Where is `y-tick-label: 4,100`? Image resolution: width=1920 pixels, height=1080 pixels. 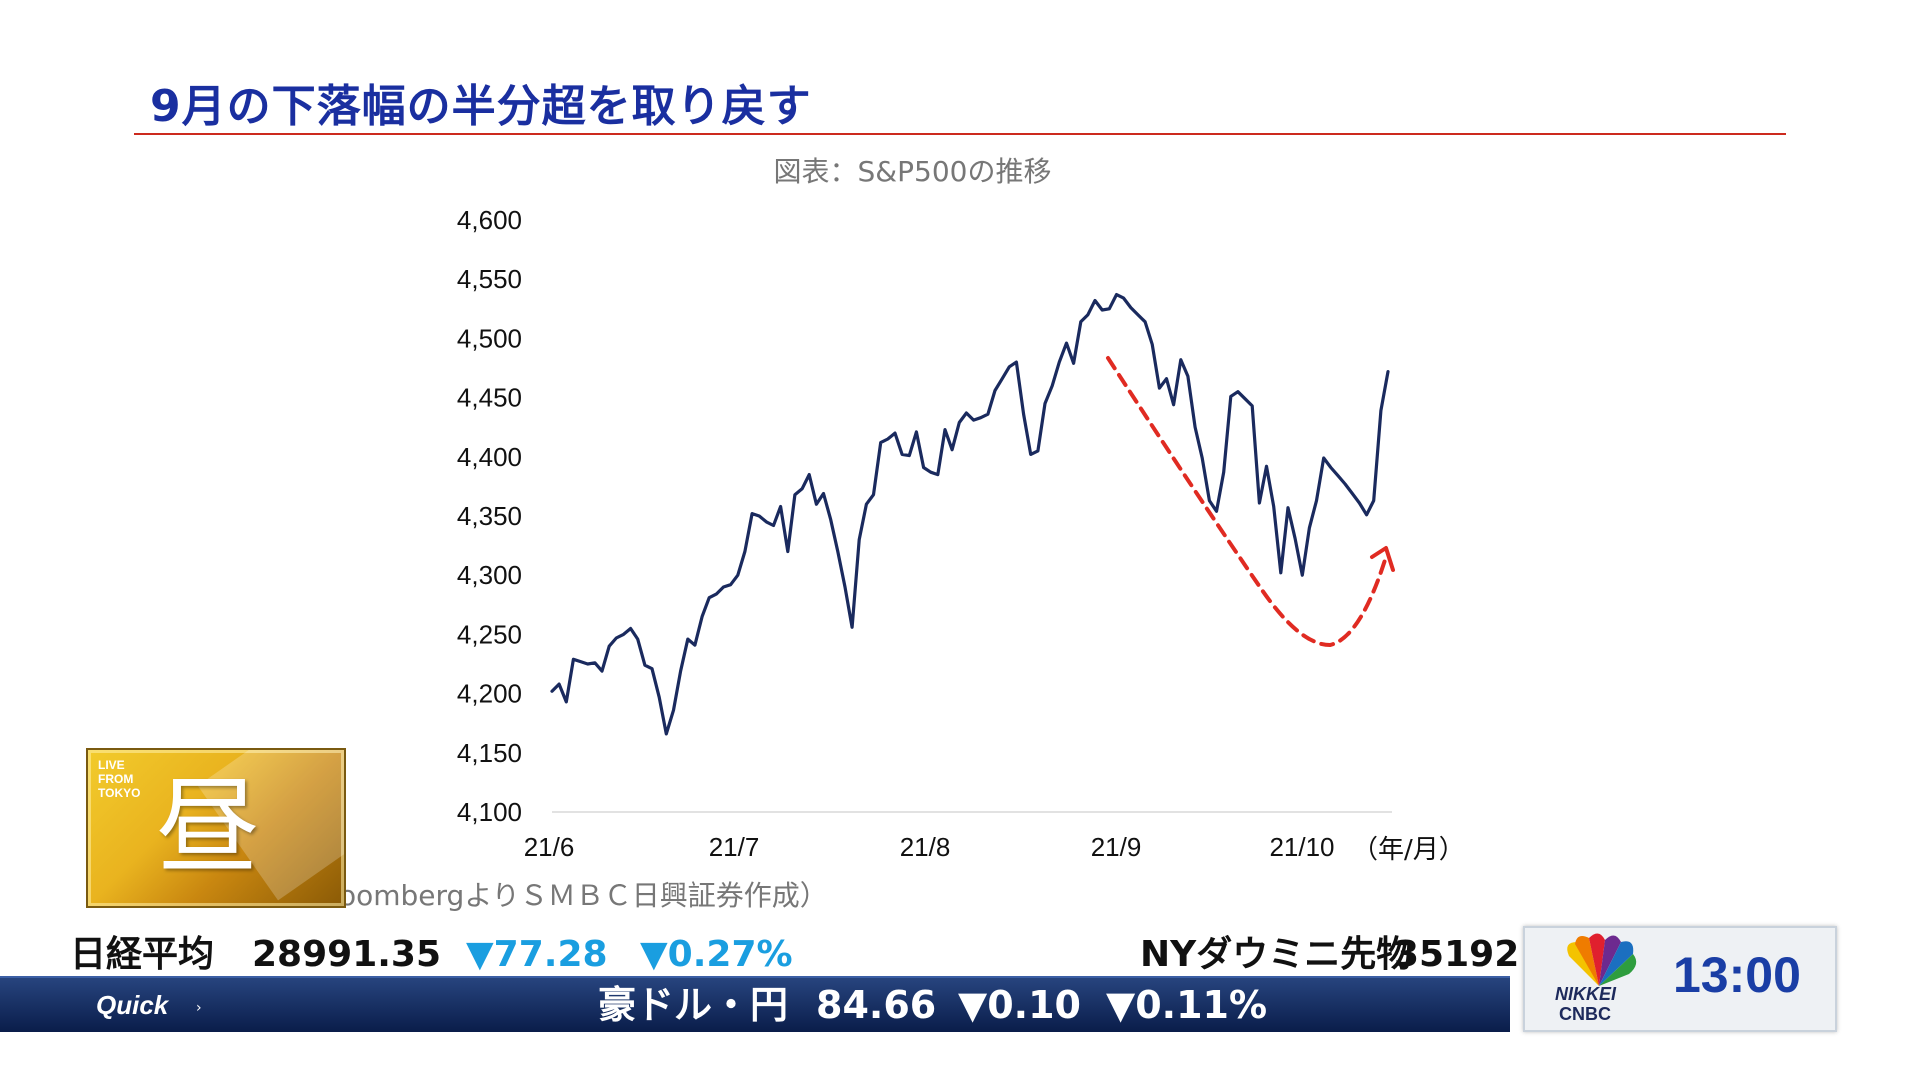 y-tick-label: 4,100 is located at coordinates (489, 812).